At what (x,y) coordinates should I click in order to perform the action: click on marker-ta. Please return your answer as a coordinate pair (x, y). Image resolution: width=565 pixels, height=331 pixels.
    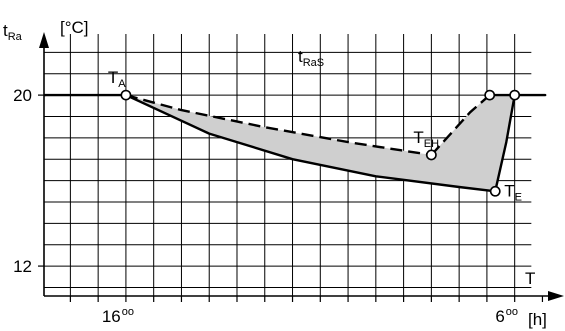
    Looking at the image, I should click on (126, 95).